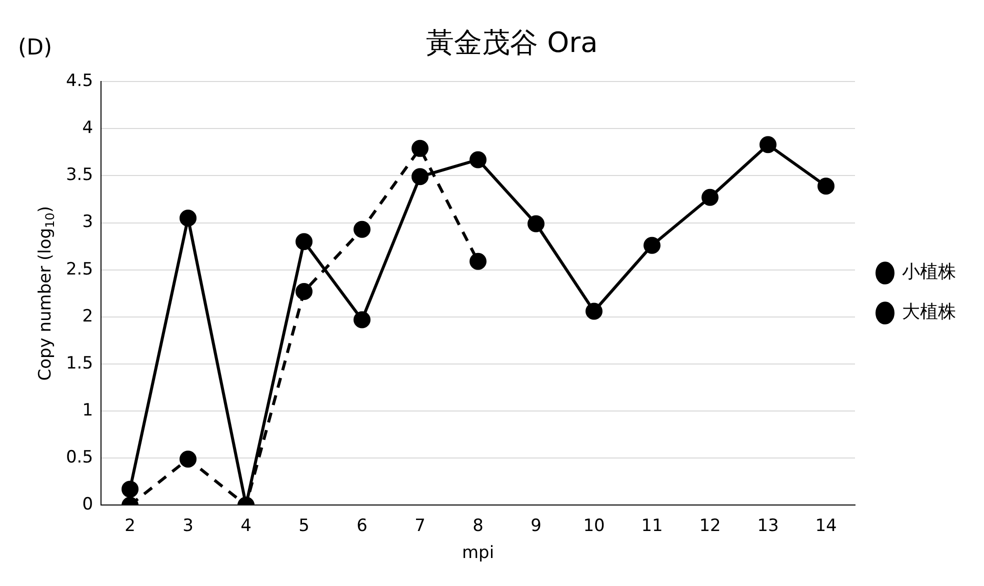 Image resolution: width=984 pixels, height=586 pixels. I want to click on chart-title: 黃金茂谷 Ora, so click(512, 43).